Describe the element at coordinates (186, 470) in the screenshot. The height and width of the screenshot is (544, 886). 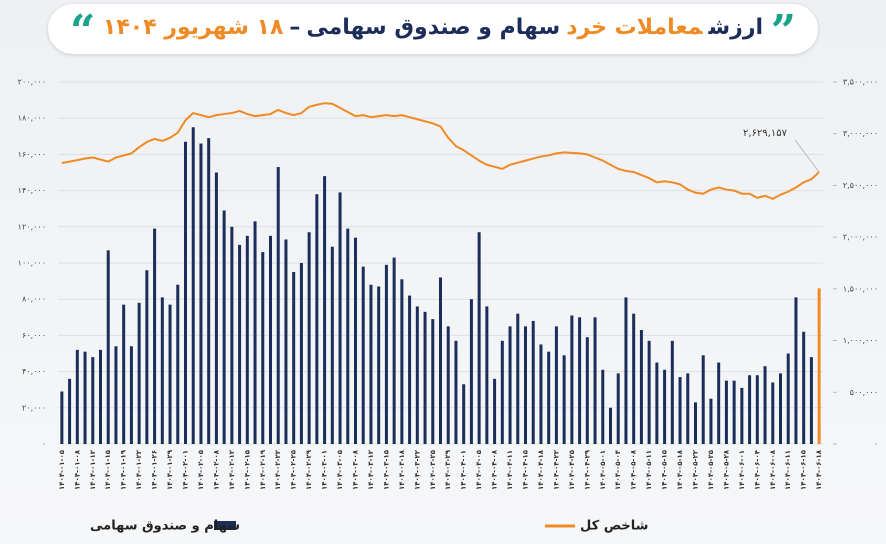
I see `x-tick-label: ۱۴۰۴-۰۲-۰۱` at that location.